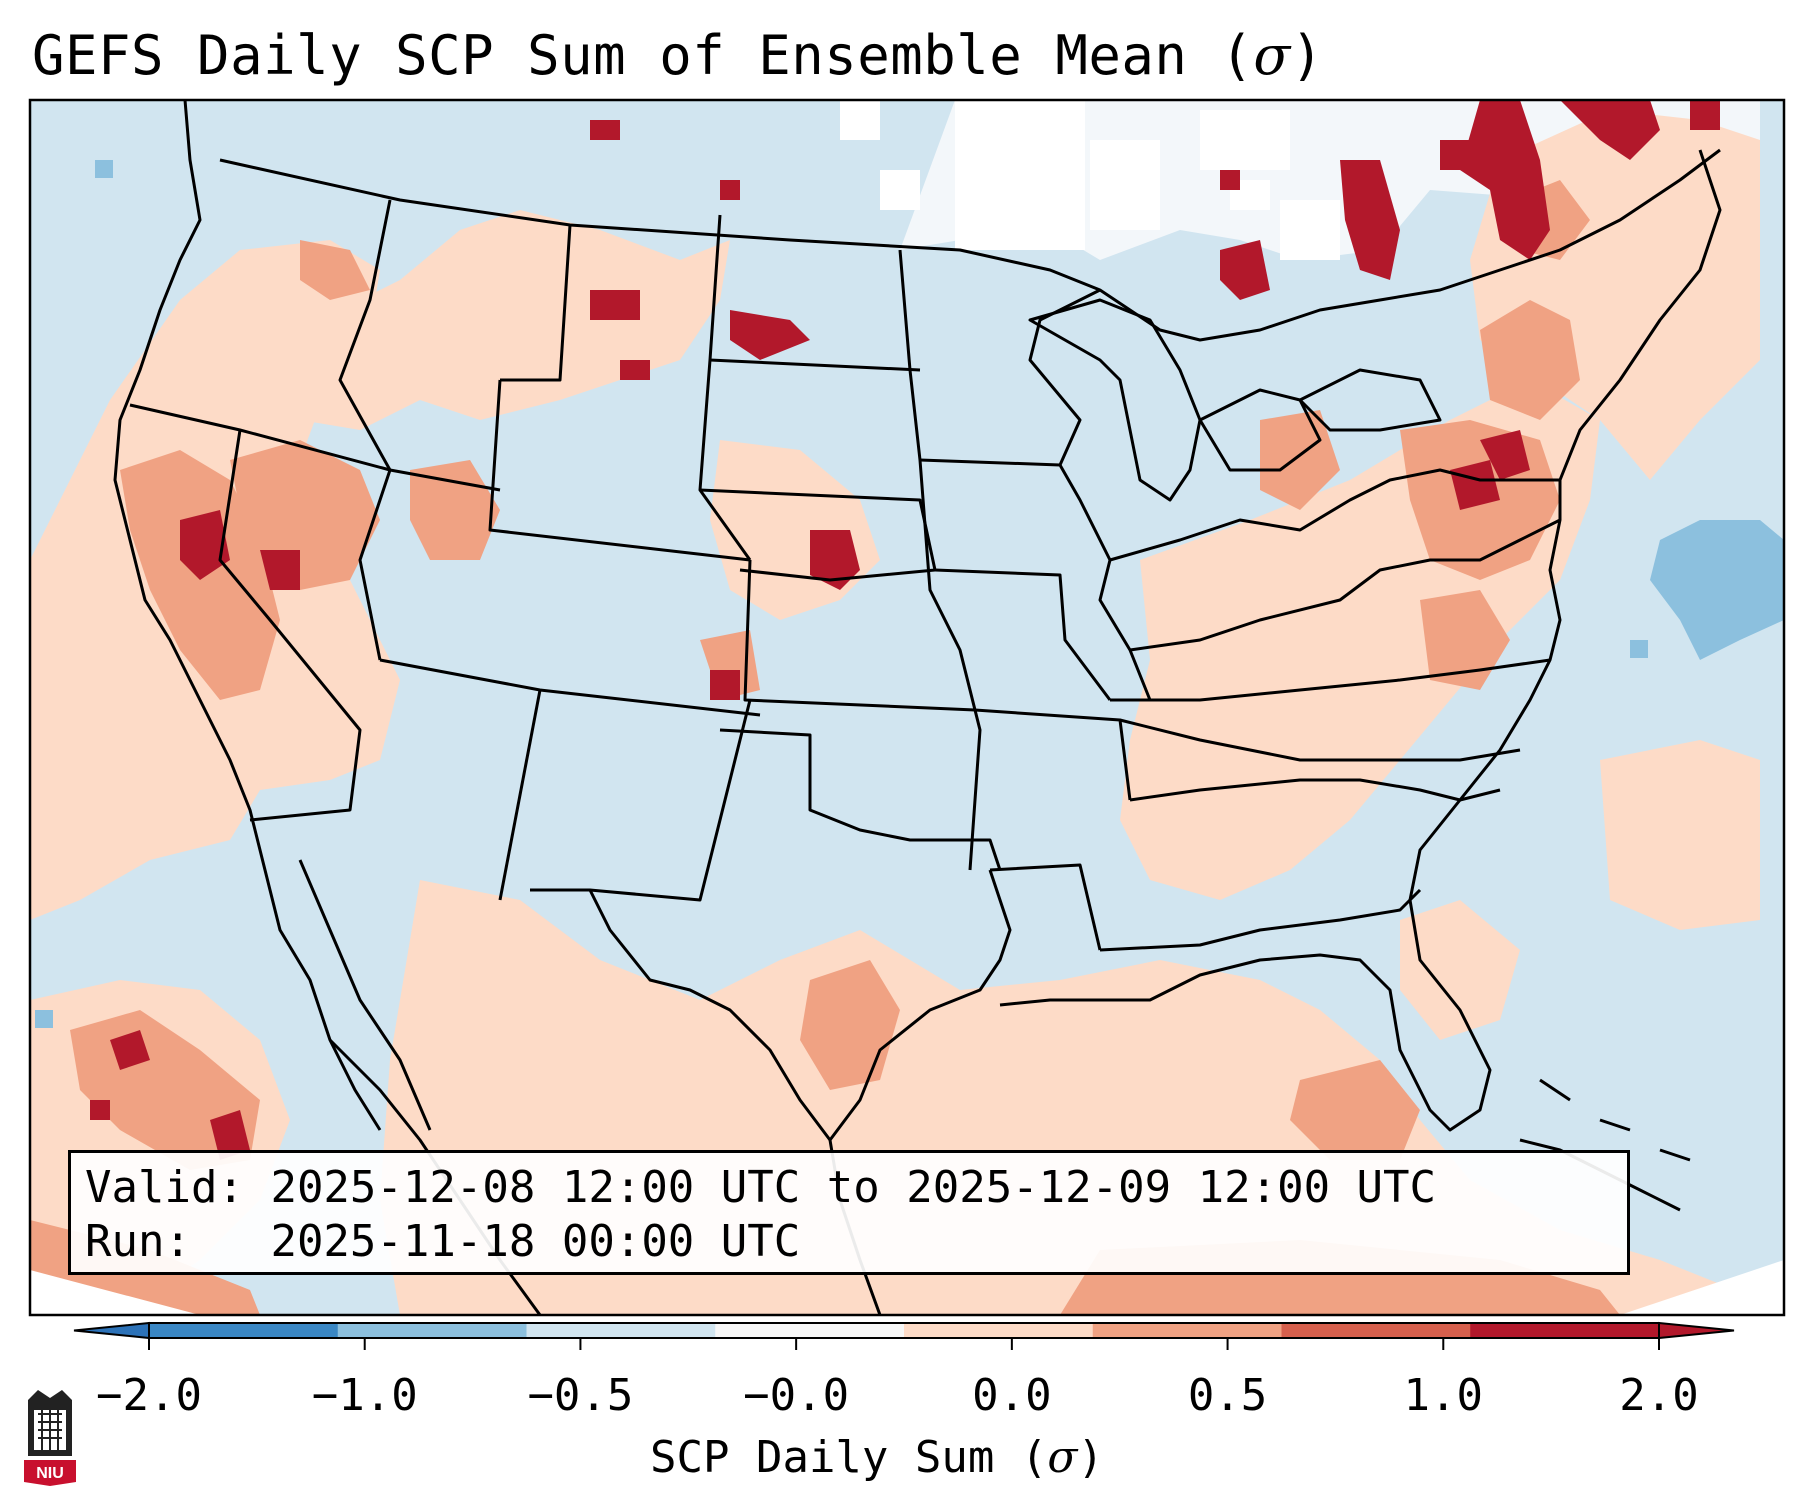 This screenshot has width=1803, height=1506. Describe the element at coordinates (535, 1241) in the screenshot. I see `run-value: 2025-11-18 00:00 UTC` at that location.